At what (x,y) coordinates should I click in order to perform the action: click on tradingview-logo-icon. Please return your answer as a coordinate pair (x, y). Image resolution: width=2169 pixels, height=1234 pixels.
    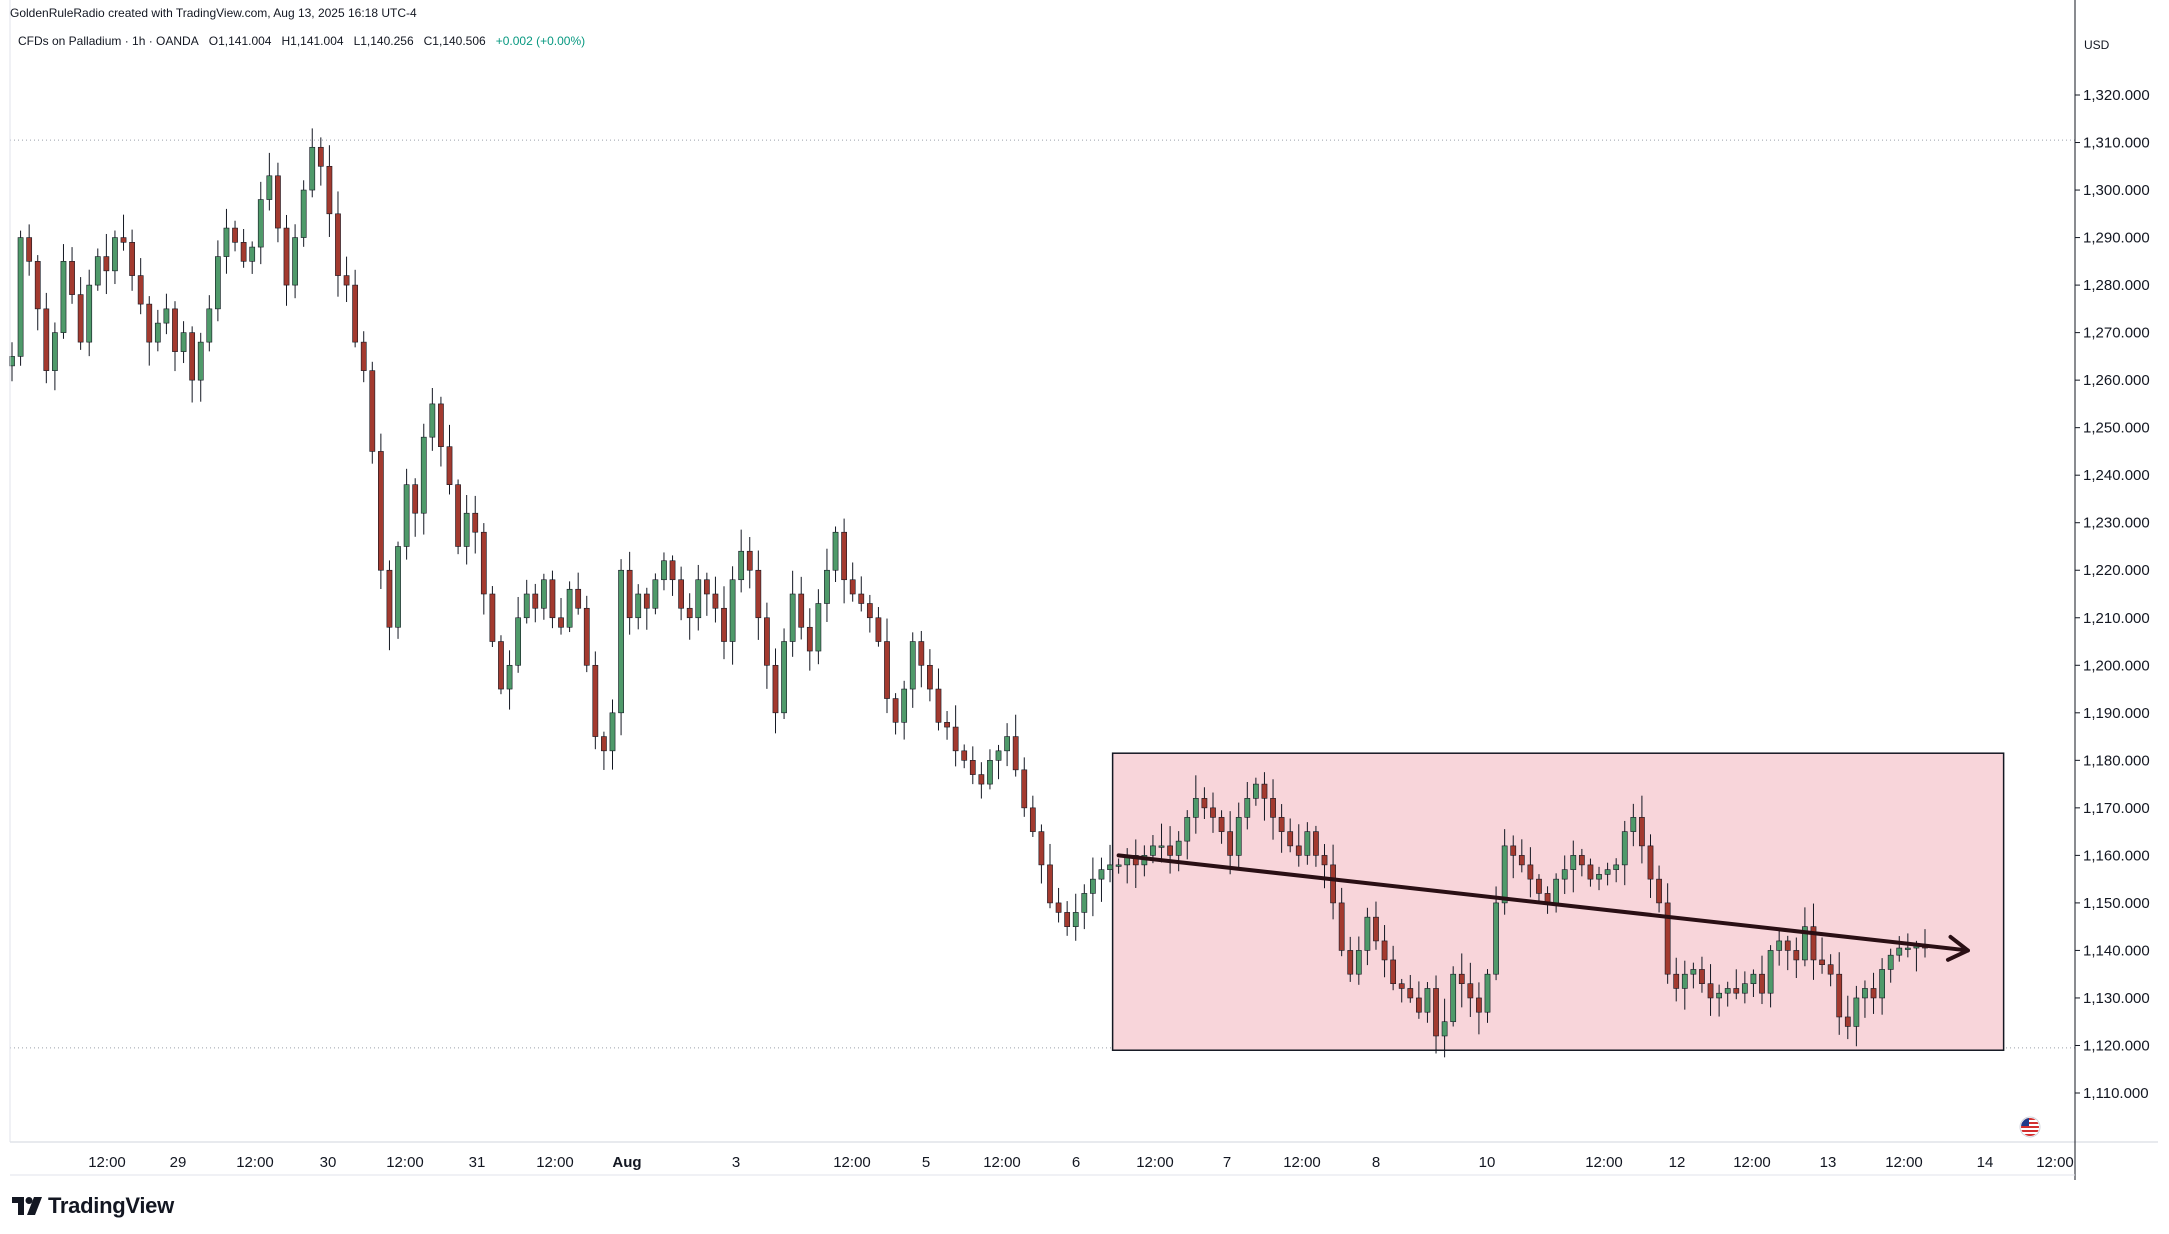
    Looking at the image, I should click on (27, 1206).